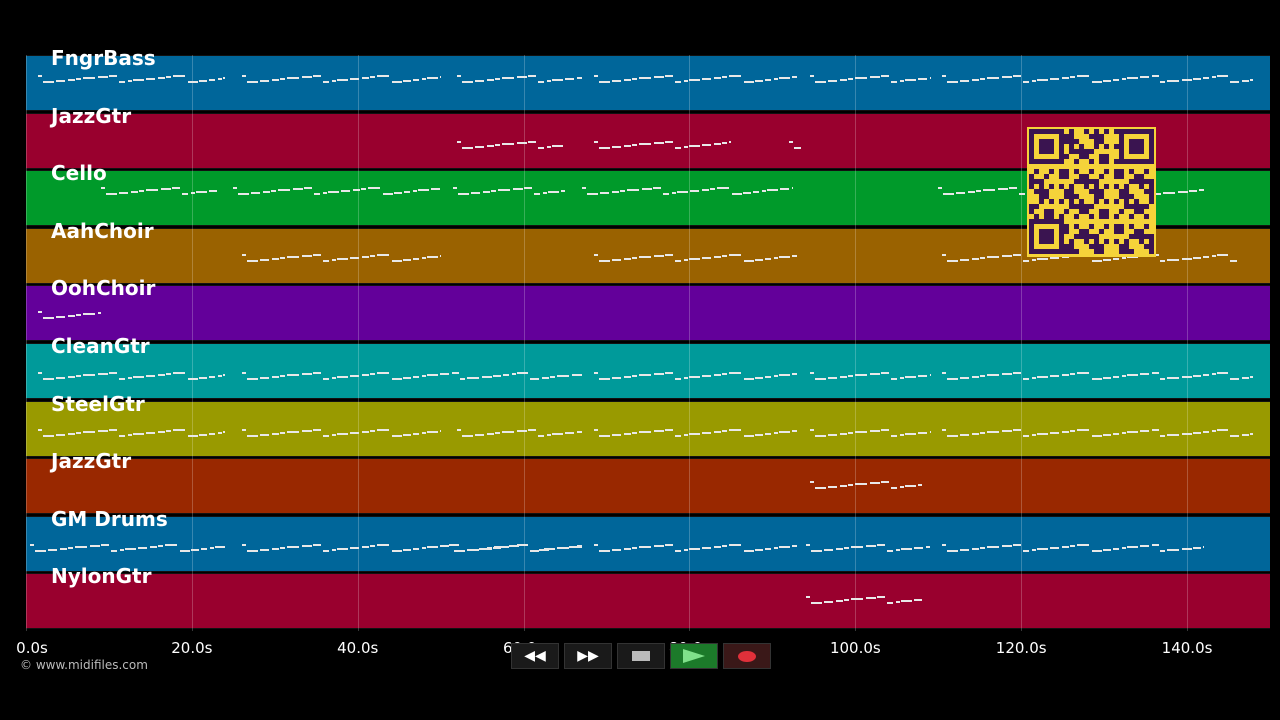 The image size is (1280, 720). What do you see at coordinates (648, 482) in the screenshot?
I see `track-lane: JazzGtr` at bounding box center [648, 482].